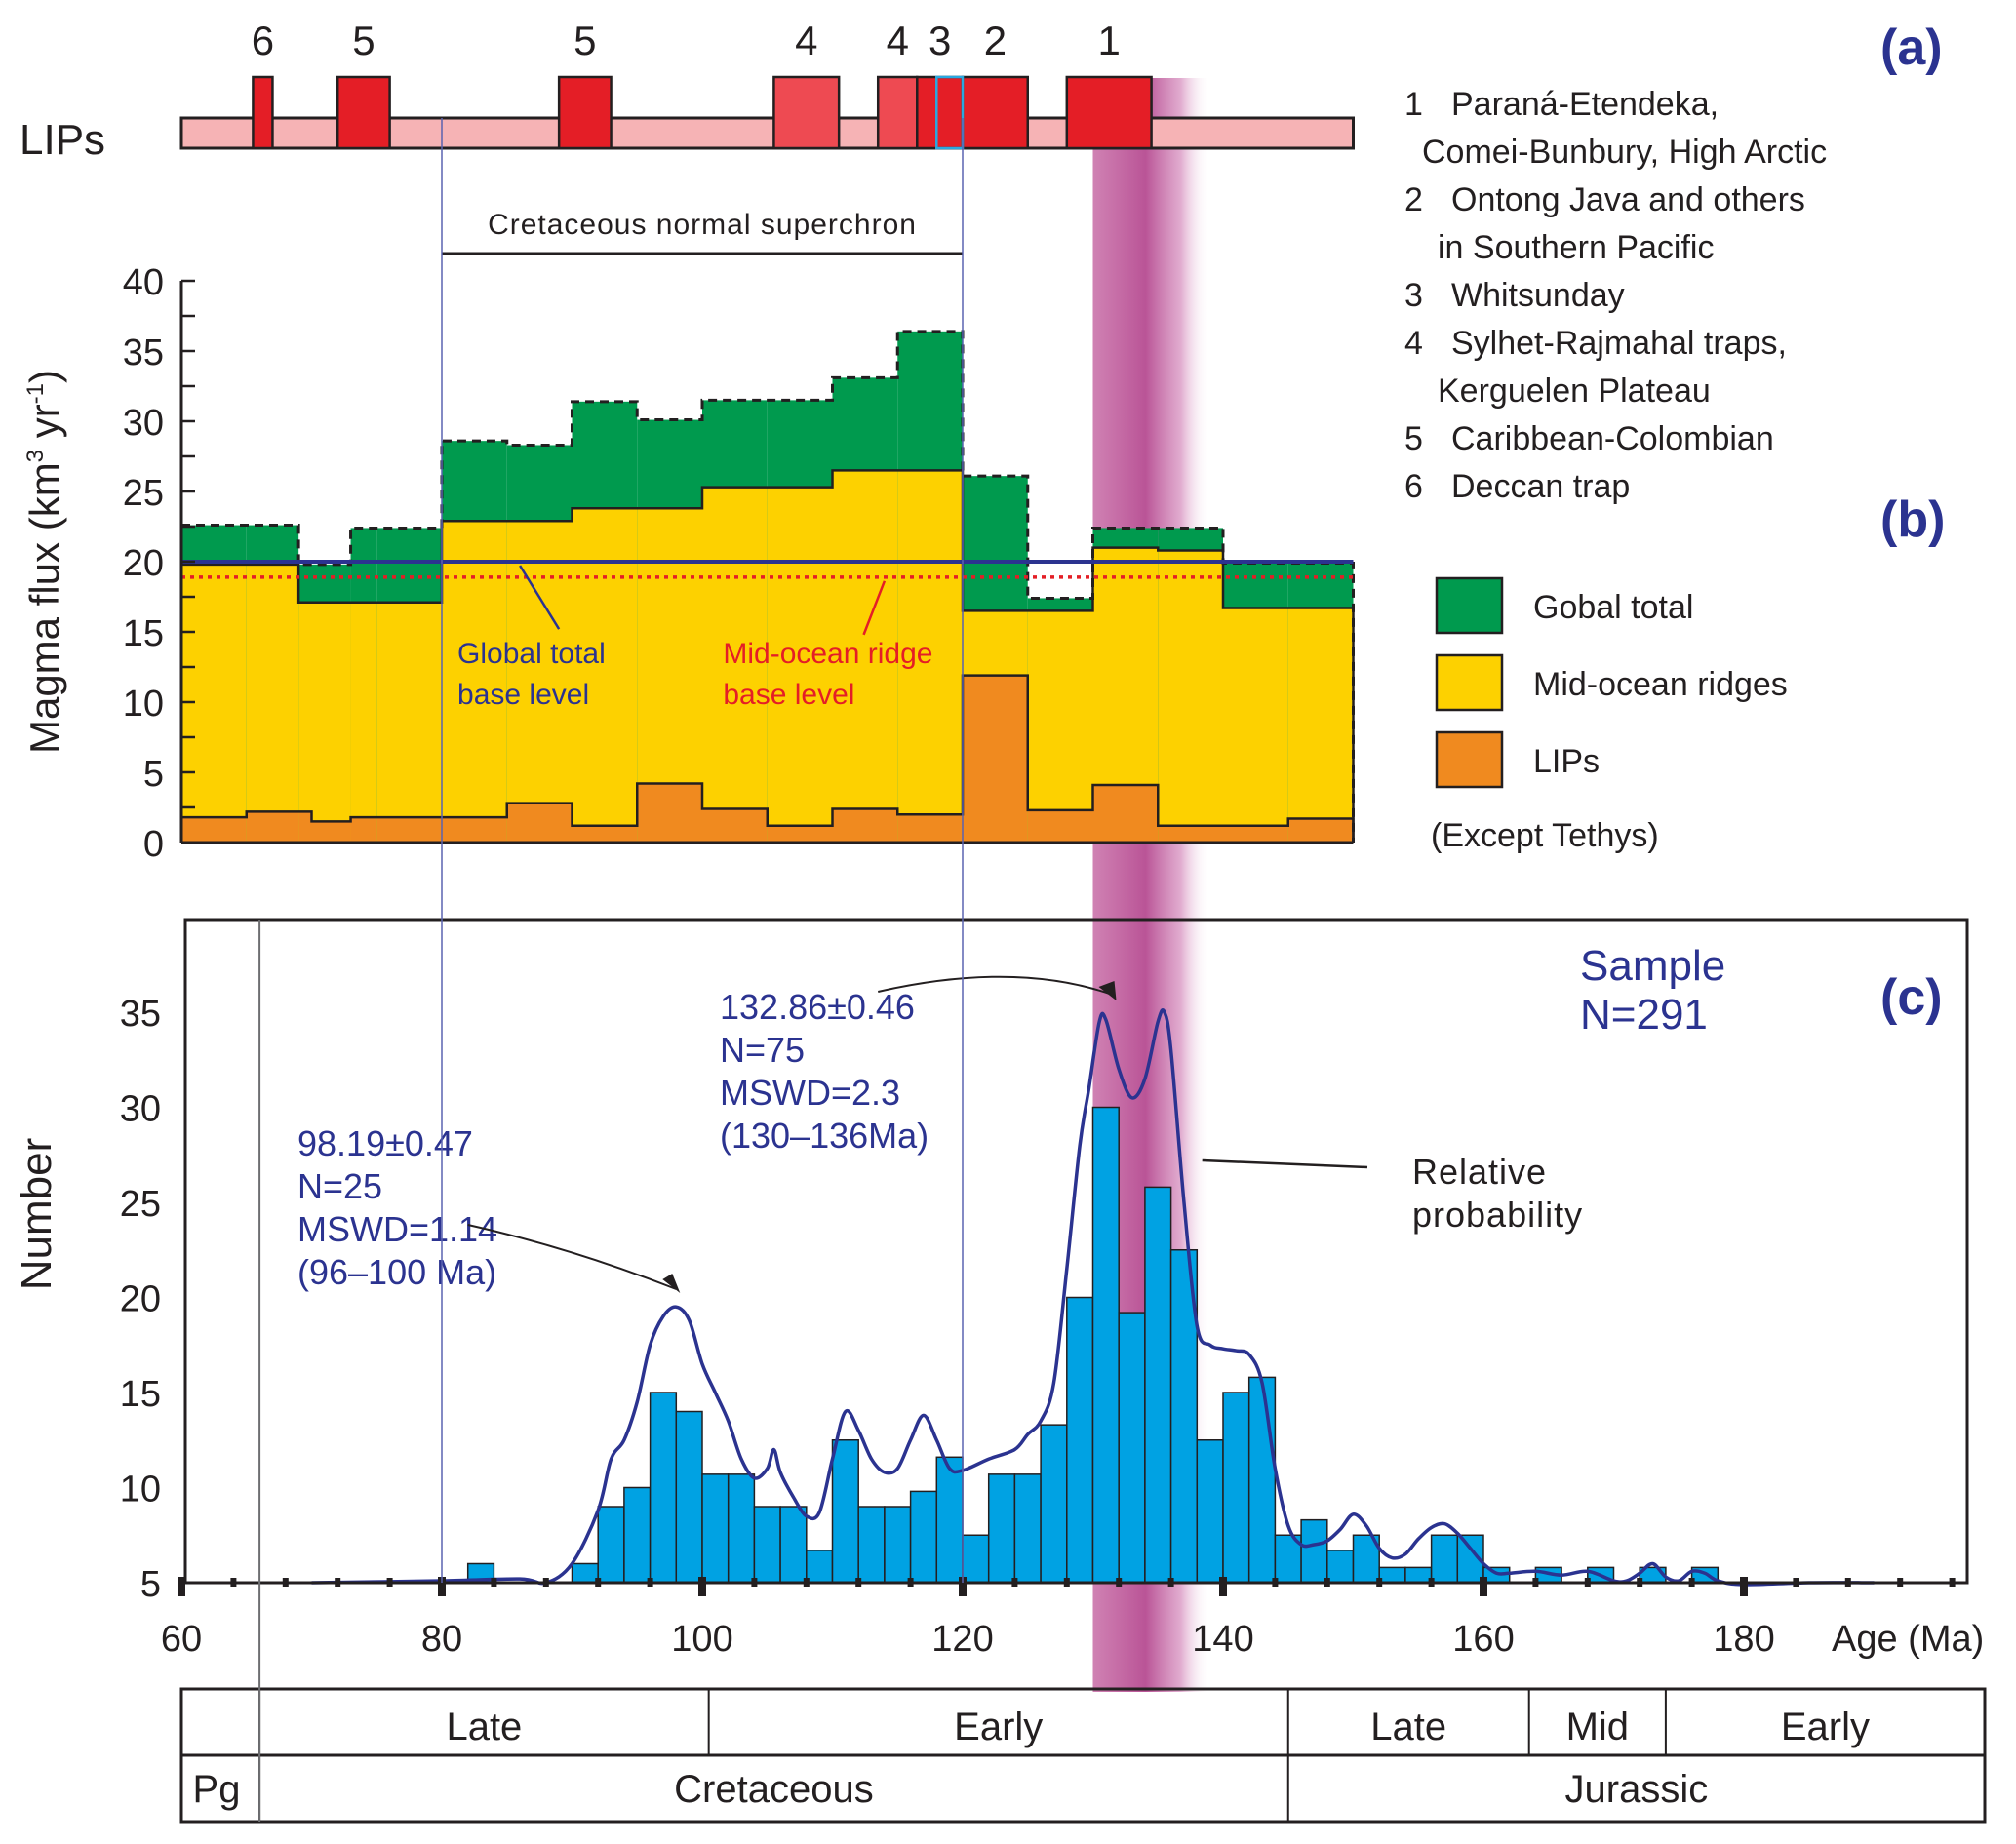 The image size is (2016, 1844). Describe the element at coordinates (143, 563) in the screenshot. I see `y-tick-label: 20` at that location.